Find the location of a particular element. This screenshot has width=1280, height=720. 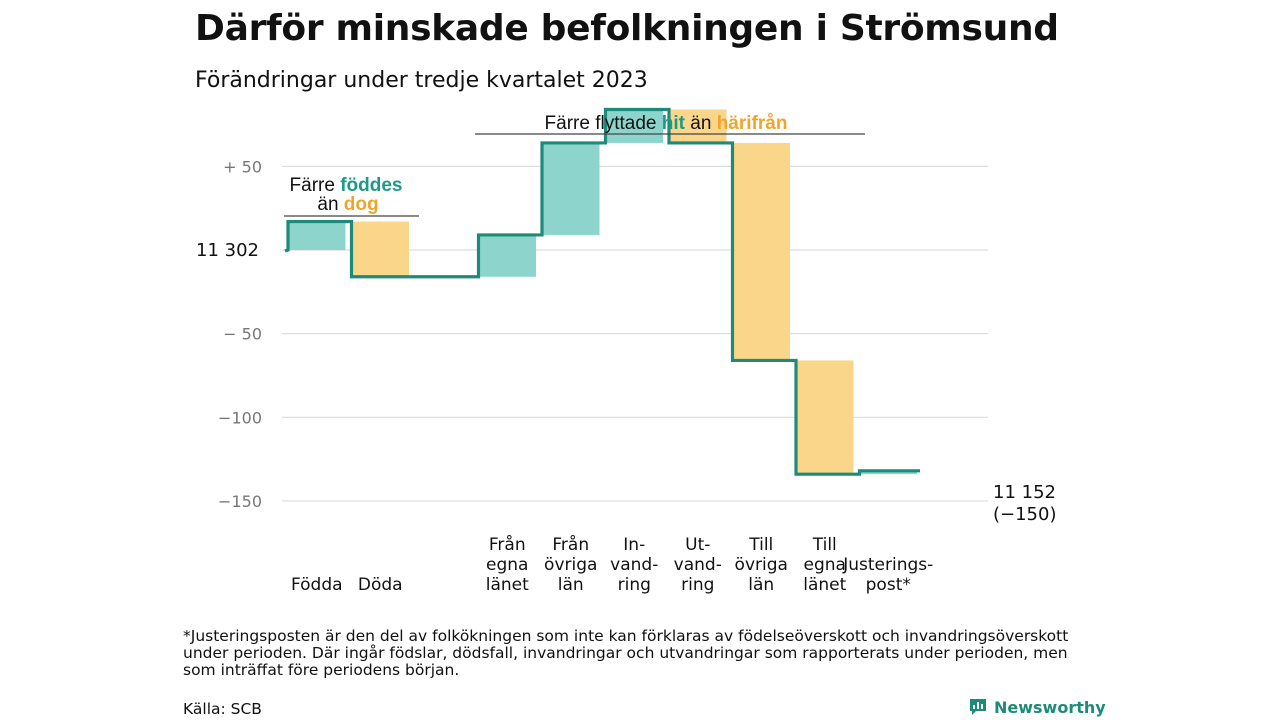

x-category-label: Justerings- is located at coordinates (887, 565).